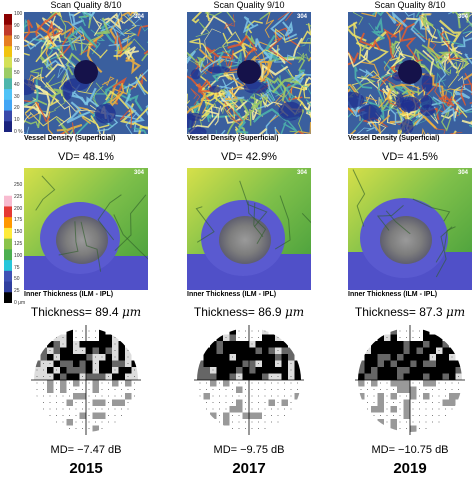 Image resolution: width=474 pixels, height=479 pixels. I want to click on vessel-density-value: VD= 41.5%, so click(410, 157).